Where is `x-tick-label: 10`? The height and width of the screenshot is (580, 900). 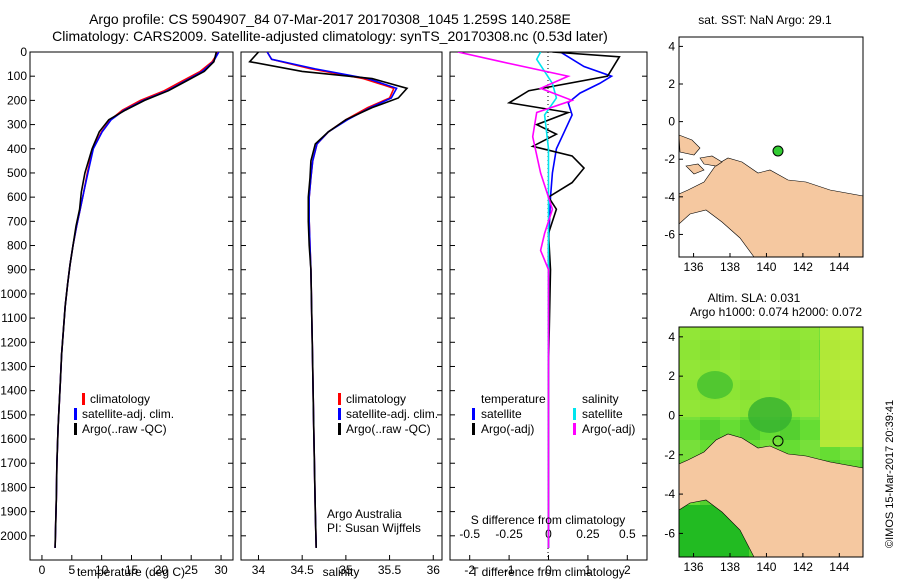
x-tick-label: 10 is located at coordinates (102, 570).